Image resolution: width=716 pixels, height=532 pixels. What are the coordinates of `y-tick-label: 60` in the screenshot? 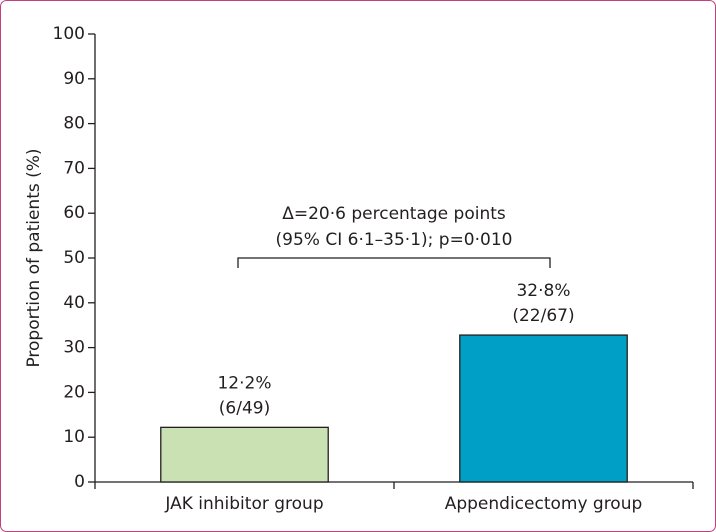 It's located at (74, 213).